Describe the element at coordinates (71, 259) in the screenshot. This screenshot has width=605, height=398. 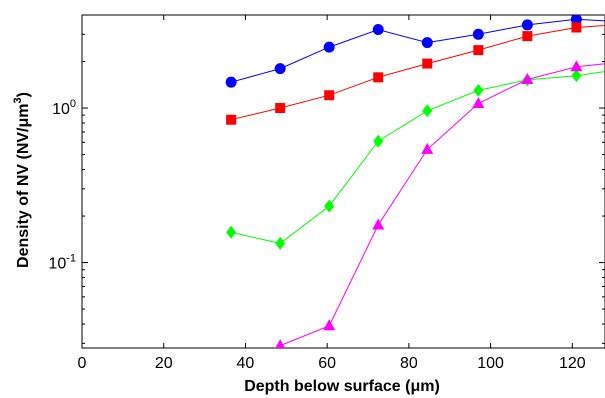
I see `y-tick-label-exponent: -1` at that location.